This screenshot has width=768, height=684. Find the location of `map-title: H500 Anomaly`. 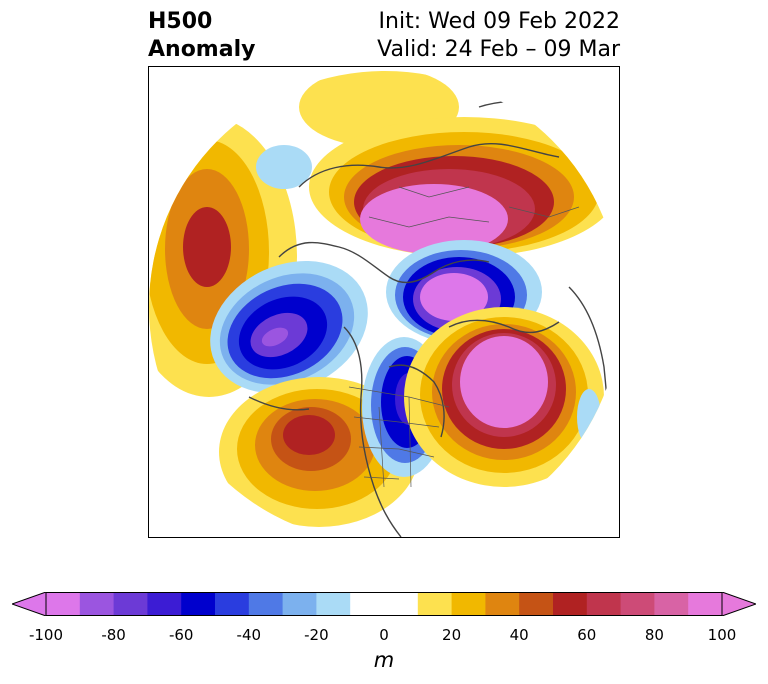

map-title: H500 Anomaly is located at coordinates (201, 36).